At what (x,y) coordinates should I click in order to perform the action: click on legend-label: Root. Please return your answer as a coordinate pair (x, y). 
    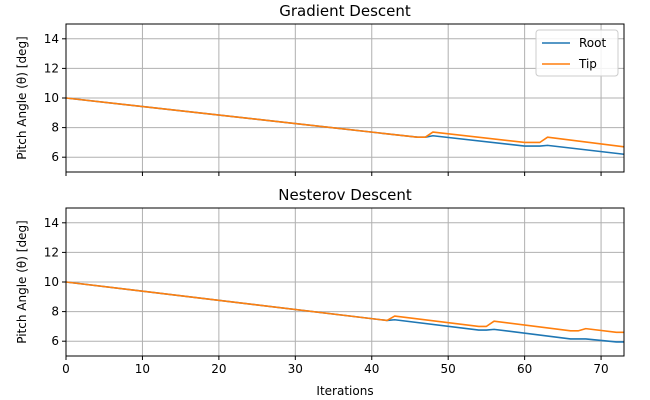
    Looking at the image, I should click on (592, 43).